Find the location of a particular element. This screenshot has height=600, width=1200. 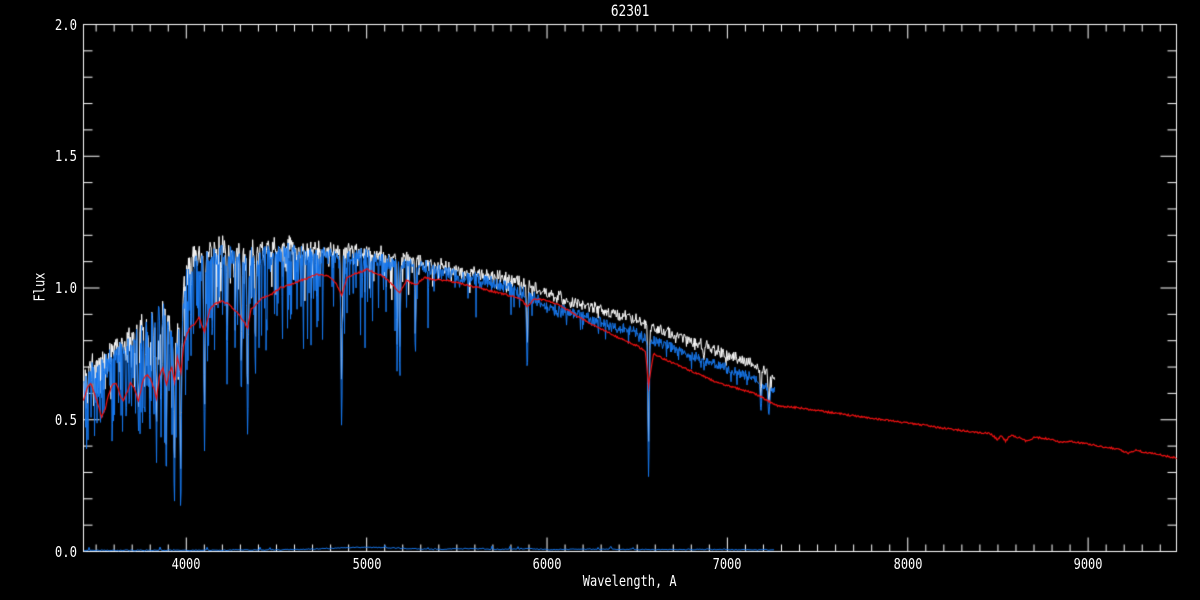

x-tick-label: 9000 is located at coordinates (1088, 564).